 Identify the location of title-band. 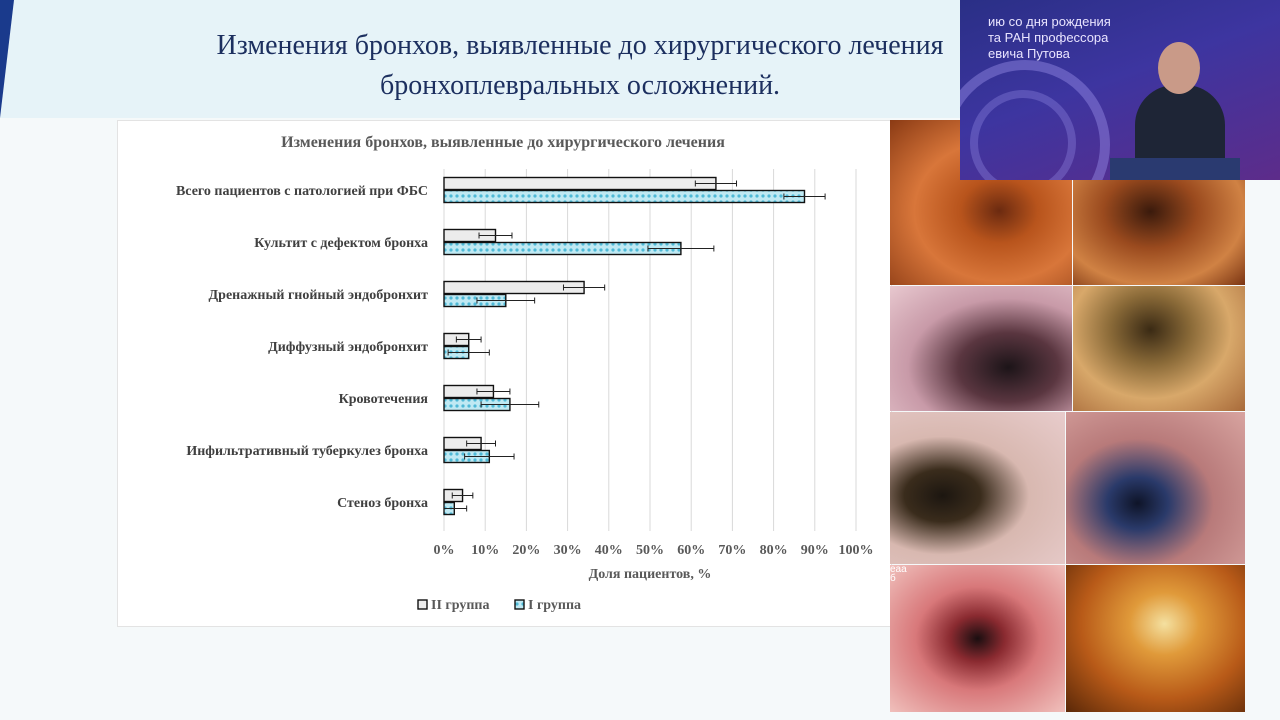
(500, 59).